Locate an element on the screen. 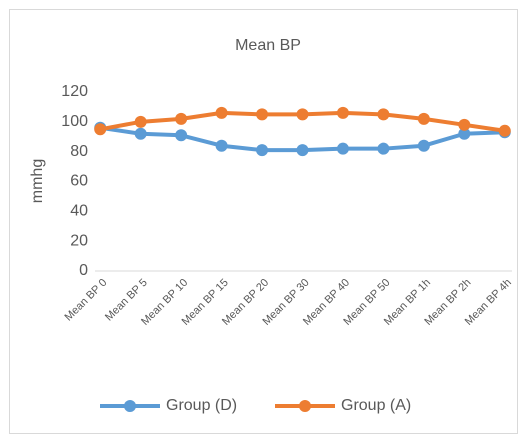  legend-label: Group (A) is located at coordinates (376, 405).